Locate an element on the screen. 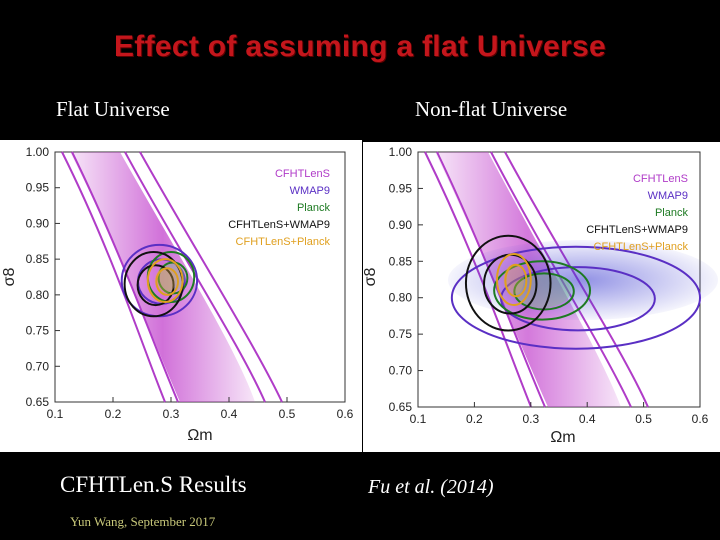  cfhtlens-contour-inner-left is located at coordinates (125, 277).